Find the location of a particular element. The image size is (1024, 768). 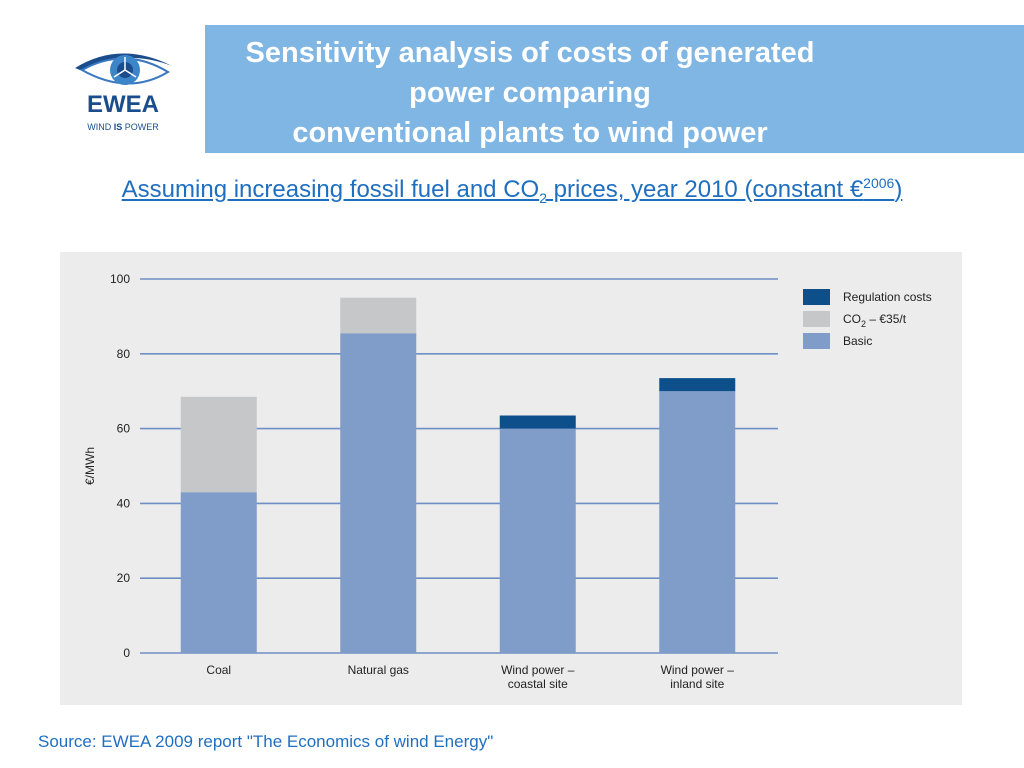

y-tick-label: 40 is located at coordinates (124, 503).